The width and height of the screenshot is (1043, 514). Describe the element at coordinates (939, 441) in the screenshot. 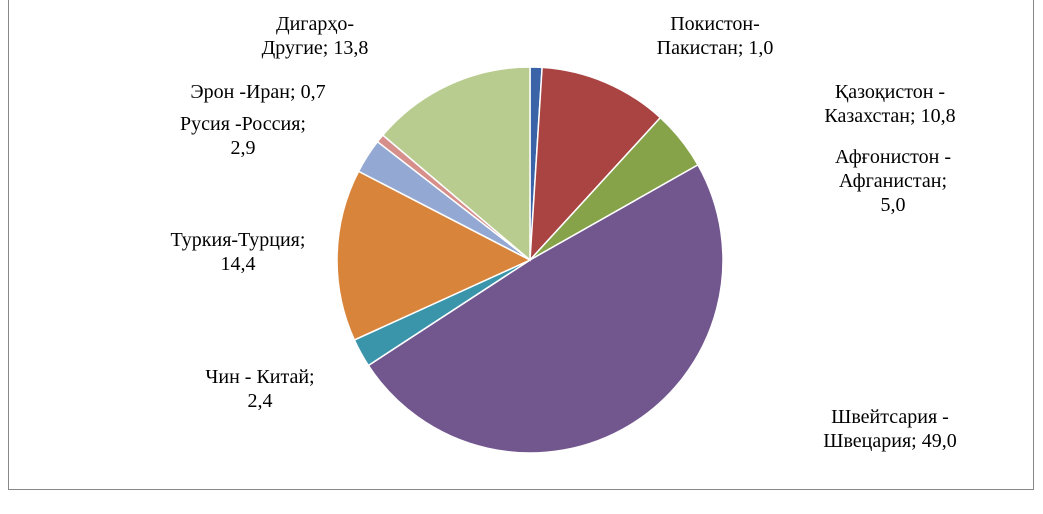

I see `value-label: 49,0` at that location.